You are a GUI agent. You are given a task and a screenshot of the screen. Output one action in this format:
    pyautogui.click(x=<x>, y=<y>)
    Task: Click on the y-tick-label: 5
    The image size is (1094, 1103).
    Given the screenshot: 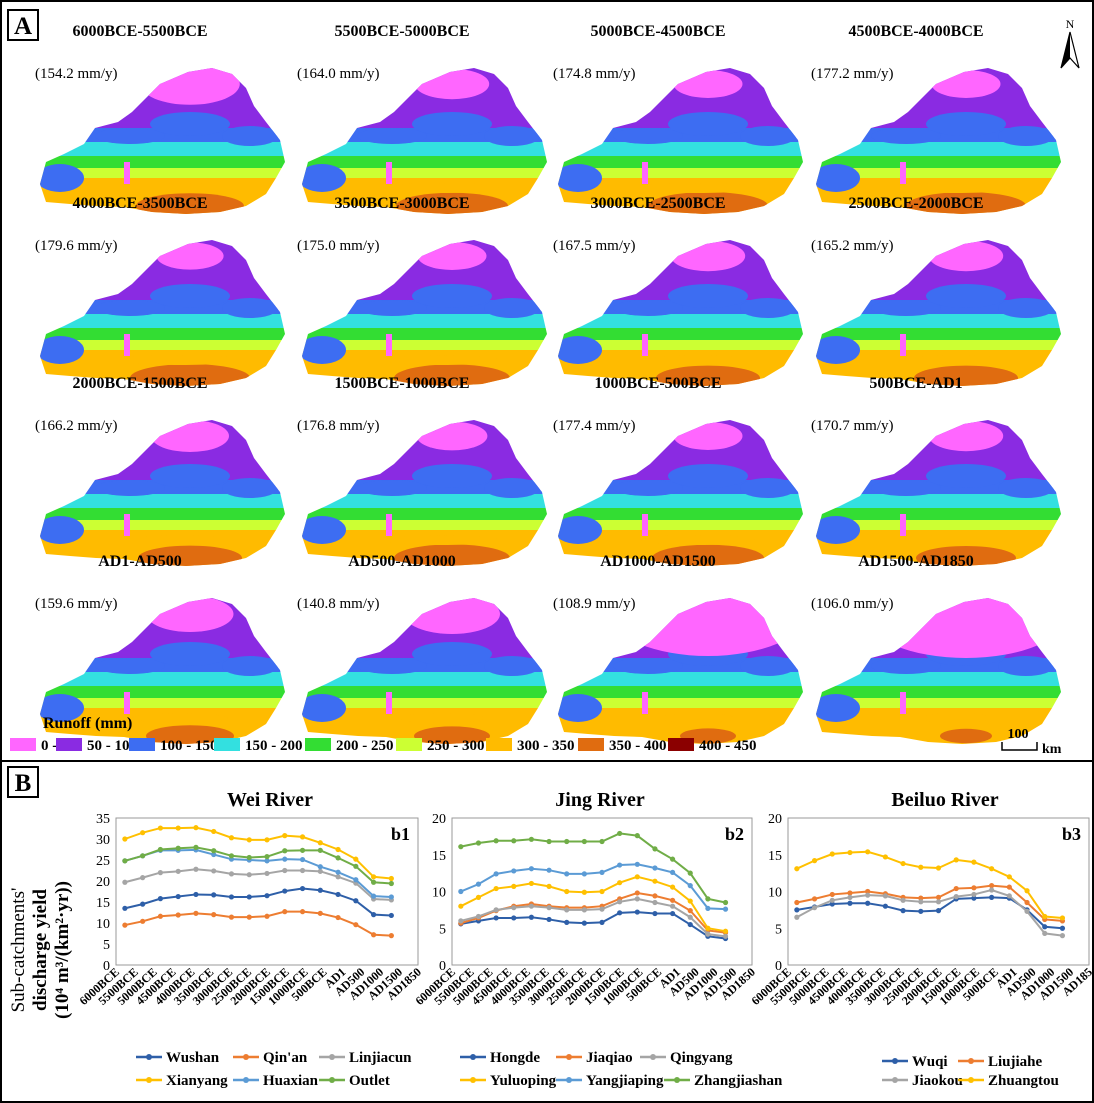 What is the action you would take?
    pyautogui.click(x=442, y=929)
    